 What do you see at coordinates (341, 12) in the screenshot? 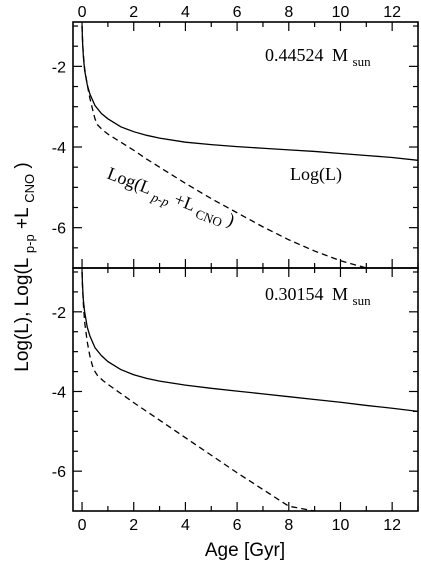
I see `x-tick-label-top: 10` at bounding box center [341, 12].